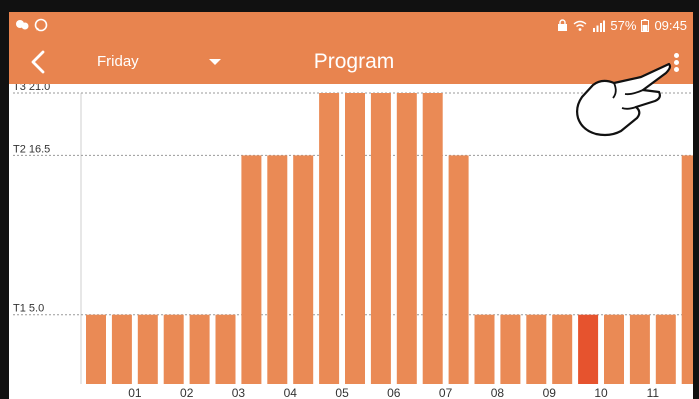 The height and width of the screenshot is (399, 699). What do you see at coordinates (31, 25) in the screenshot?
I see `status-left-icons` at bounding box center [31, 25].